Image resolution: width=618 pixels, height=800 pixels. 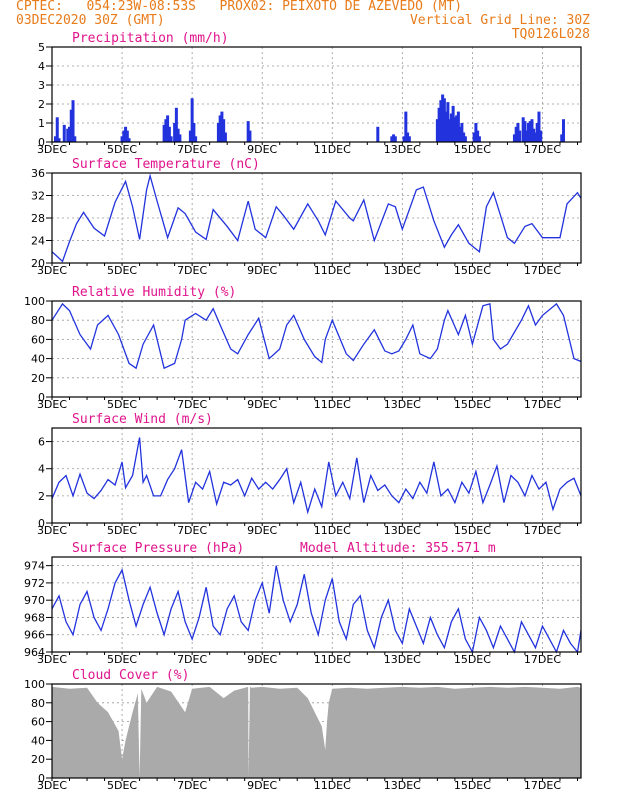 What do you see at coordinates (34, 635) in the screenshot?
I see `pressure-ytick-label: 966` at bounding box center [34, 635].